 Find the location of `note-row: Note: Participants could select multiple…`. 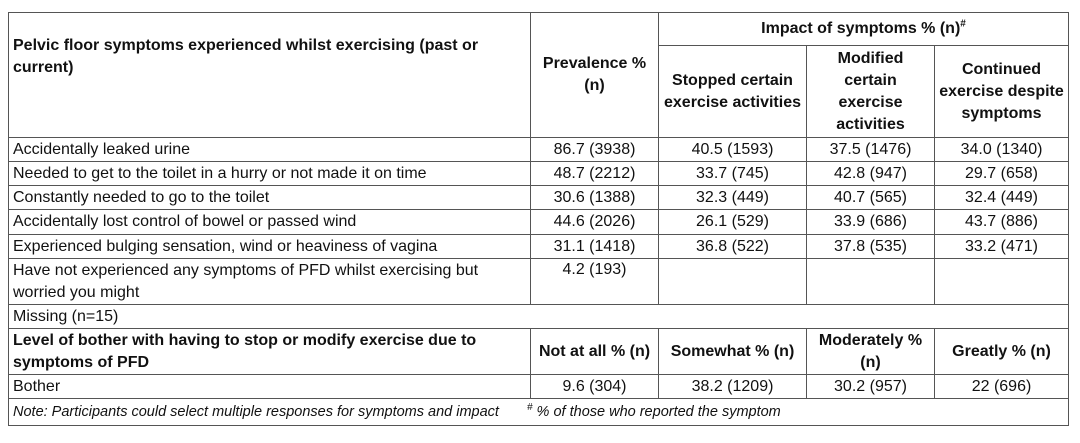

note-row: Note: Participants could select multiple… is located at coordinates (538, 412).